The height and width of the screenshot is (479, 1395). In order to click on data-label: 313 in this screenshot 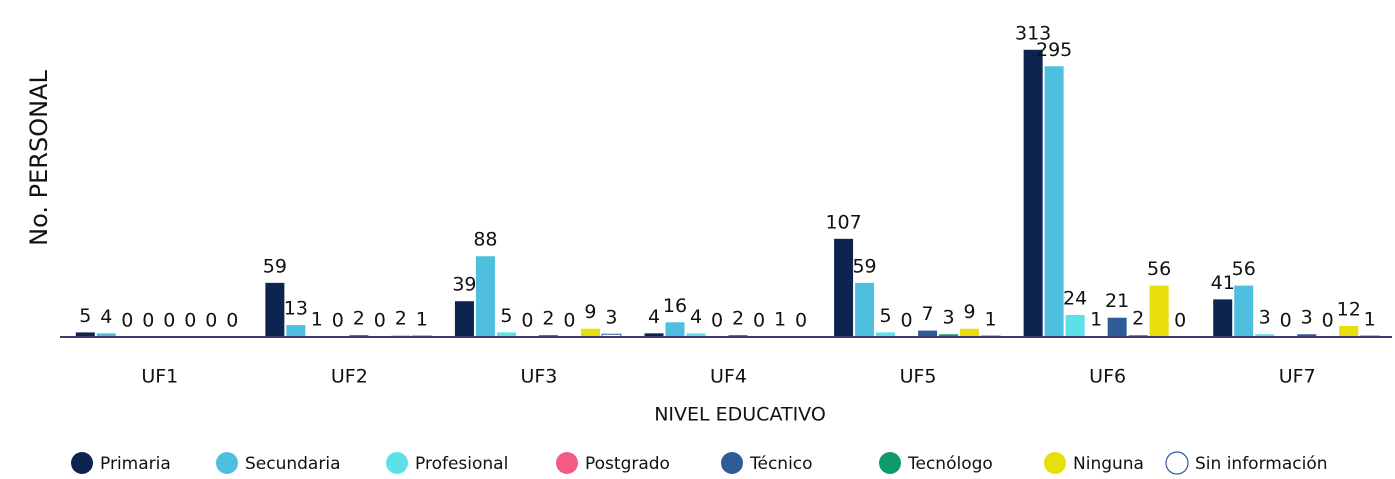, I will do `click(1033, 33)`.